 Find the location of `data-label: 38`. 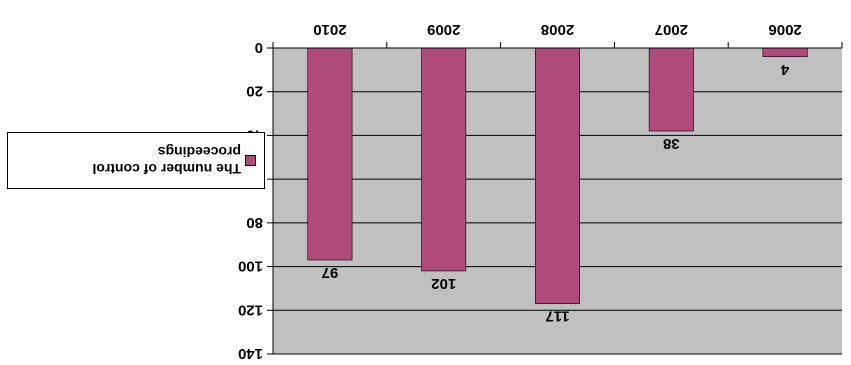

data-label: 38 is located at coordinates (671, 143).